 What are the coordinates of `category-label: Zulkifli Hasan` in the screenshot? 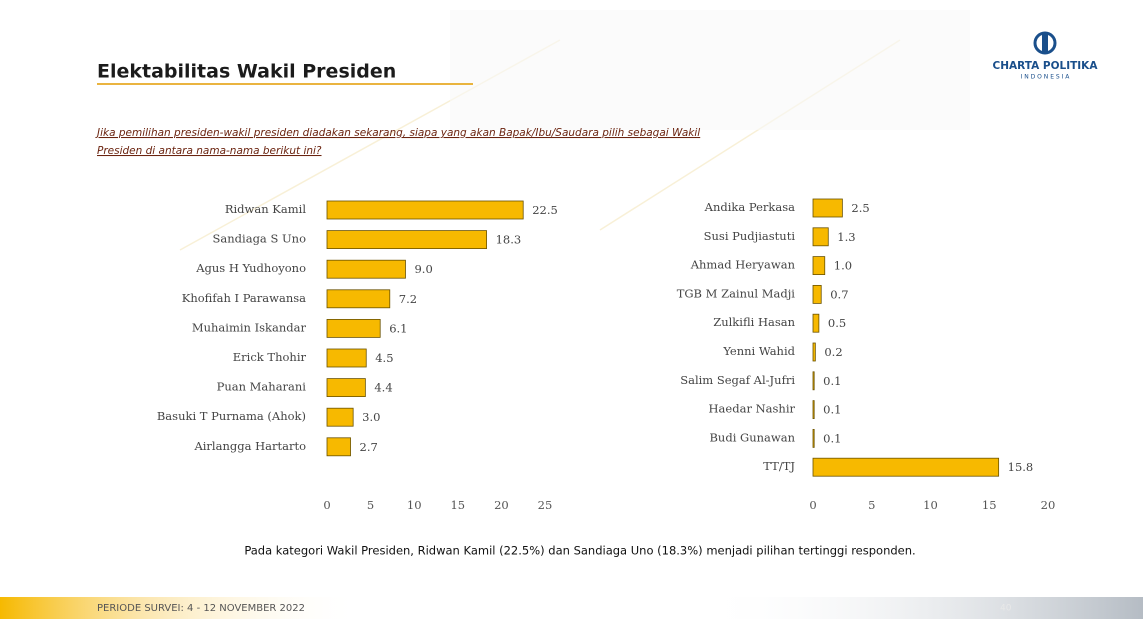 It's located at (754, 322).